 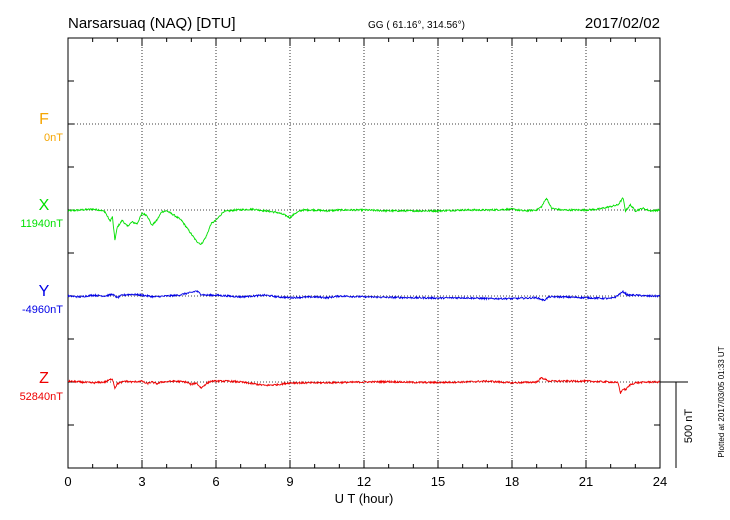 What do you see at coordinates (44, 291) in the screenshot?
I see `channel-label-y: Y` at bounding box center [44, 291].